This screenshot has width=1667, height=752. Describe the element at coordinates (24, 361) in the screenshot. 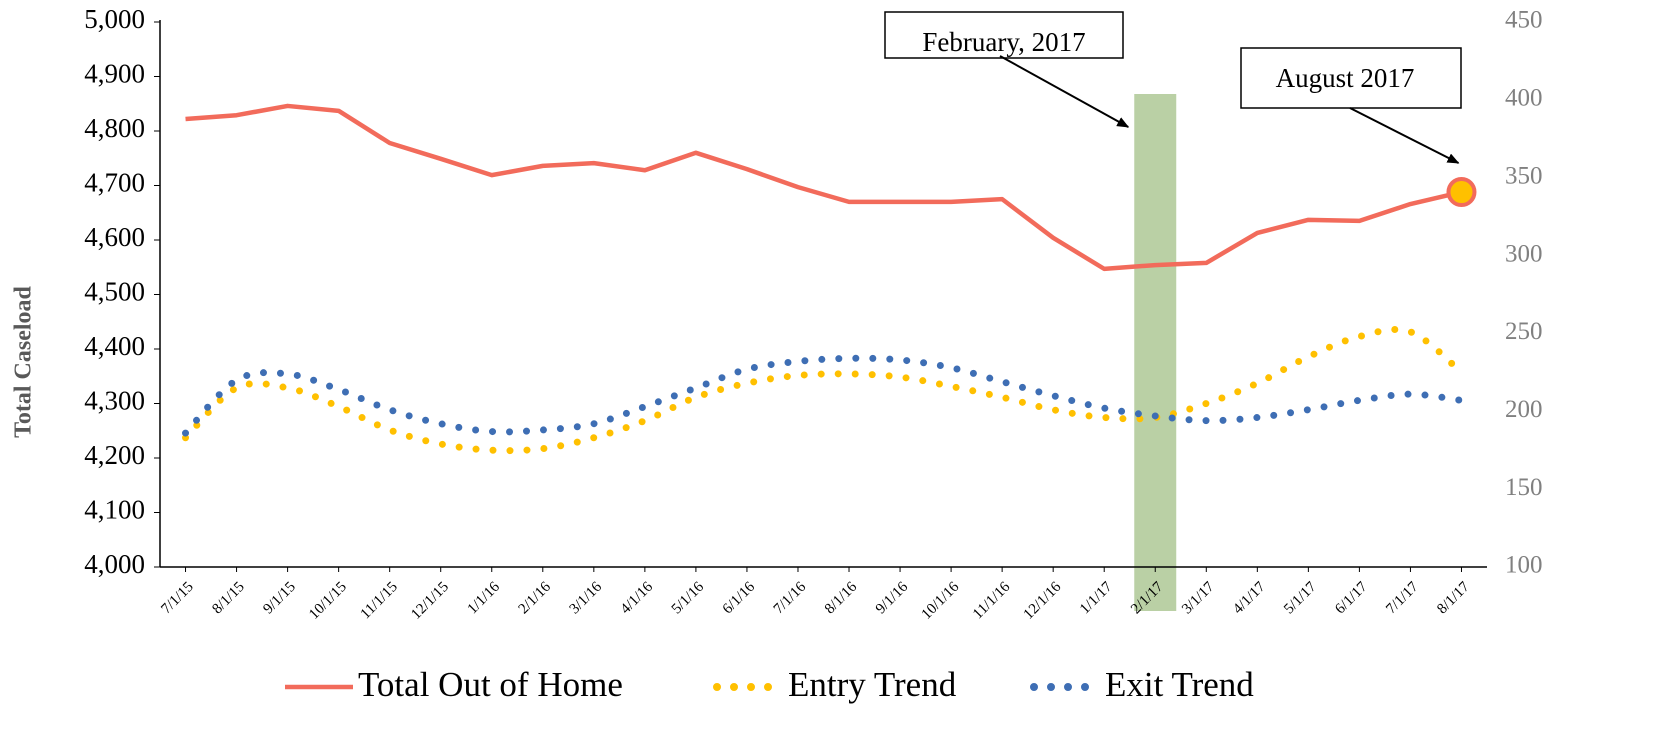

I see `y-axis-label: Total Caseload` at that location.